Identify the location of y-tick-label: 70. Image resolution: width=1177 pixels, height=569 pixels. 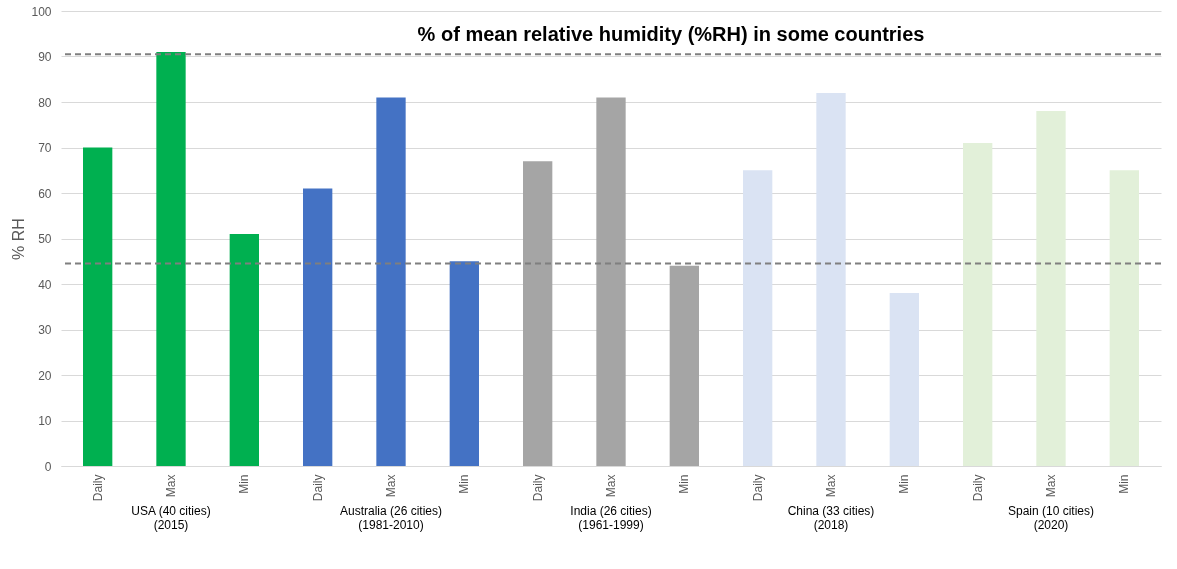
(45, 148).